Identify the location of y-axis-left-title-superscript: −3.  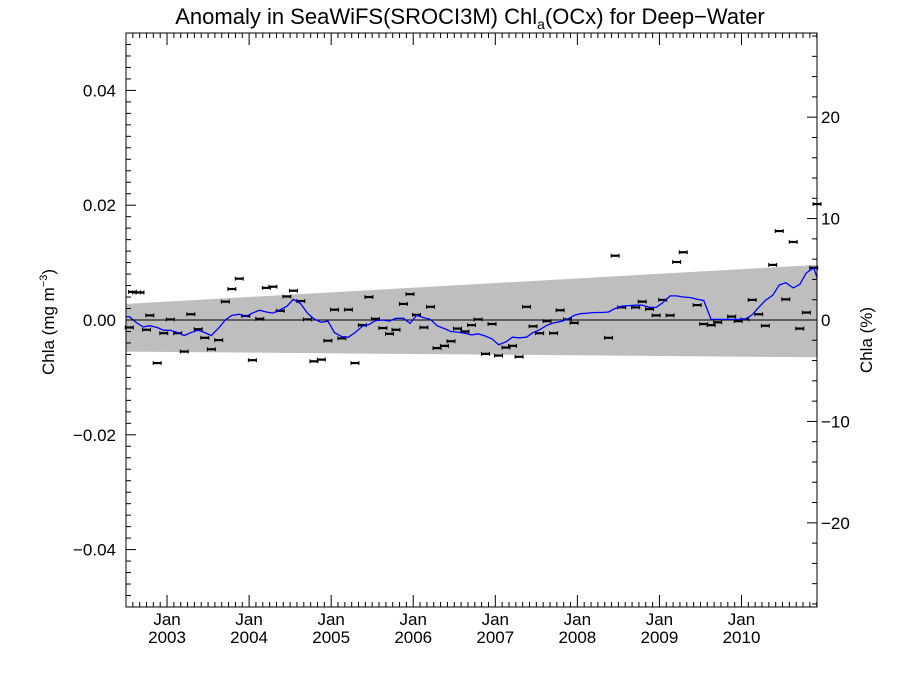
(44, 281).